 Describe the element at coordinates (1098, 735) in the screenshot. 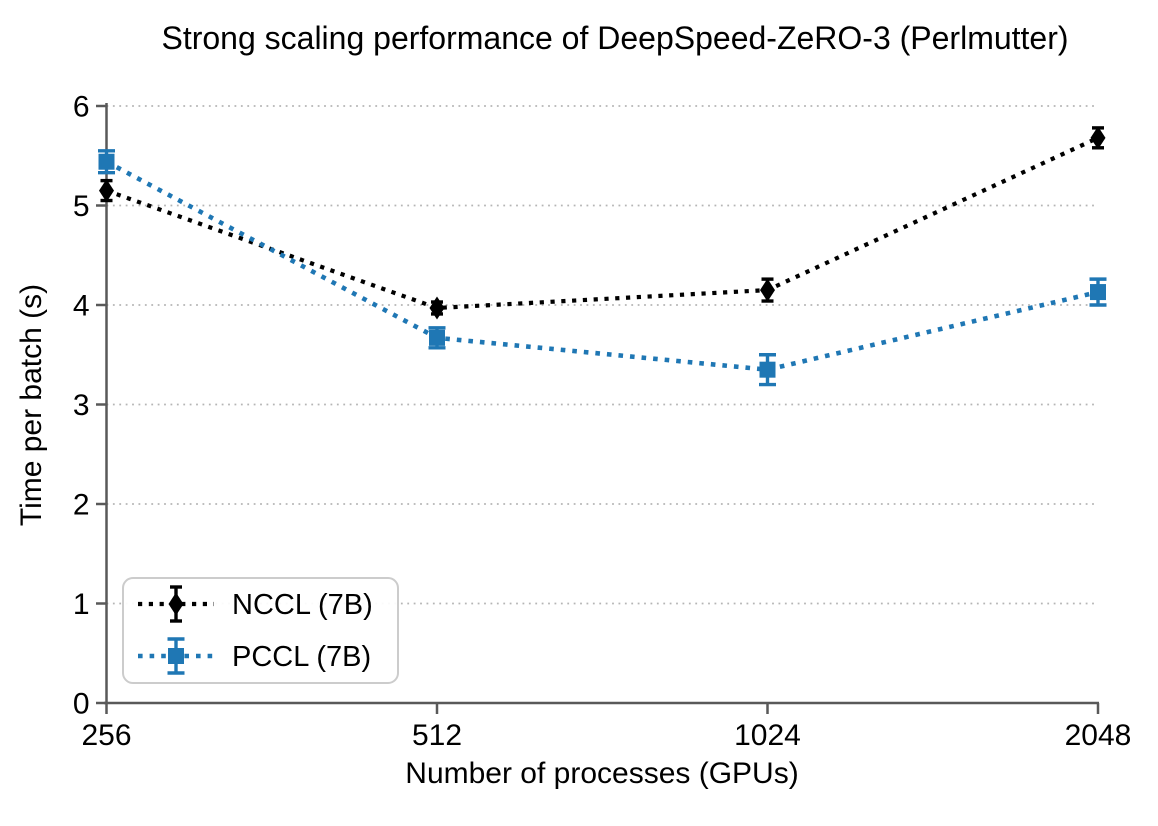

I see `x-tick-label: 2048` at that location.